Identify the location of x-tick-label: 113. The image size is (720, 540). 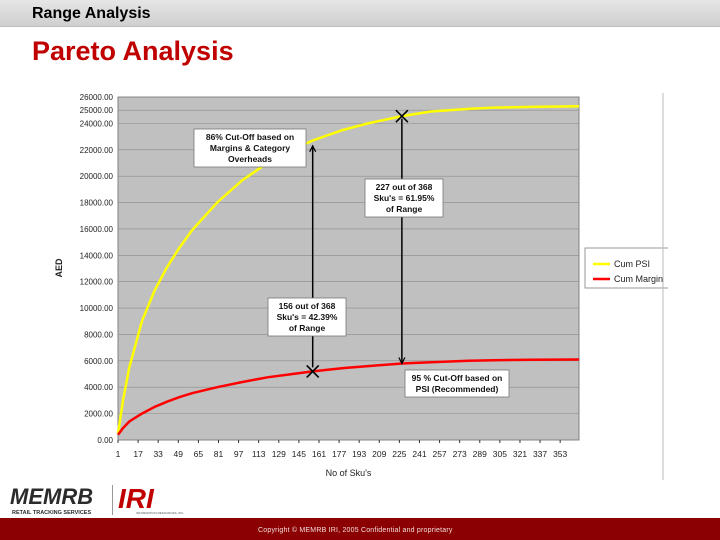
(259, 454).